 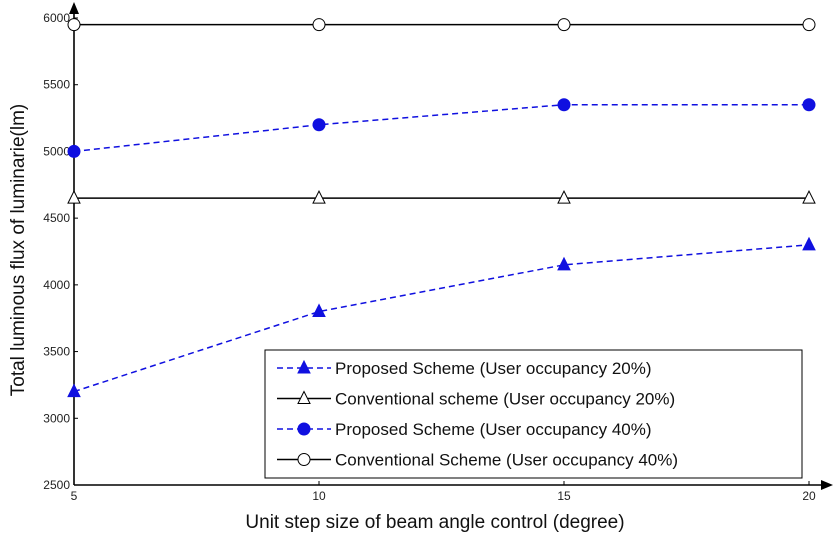 What do you see at coordinates (74, 496) in the screenshot?
I see `x-tick-label: 5` at bounding box center [74, 496].